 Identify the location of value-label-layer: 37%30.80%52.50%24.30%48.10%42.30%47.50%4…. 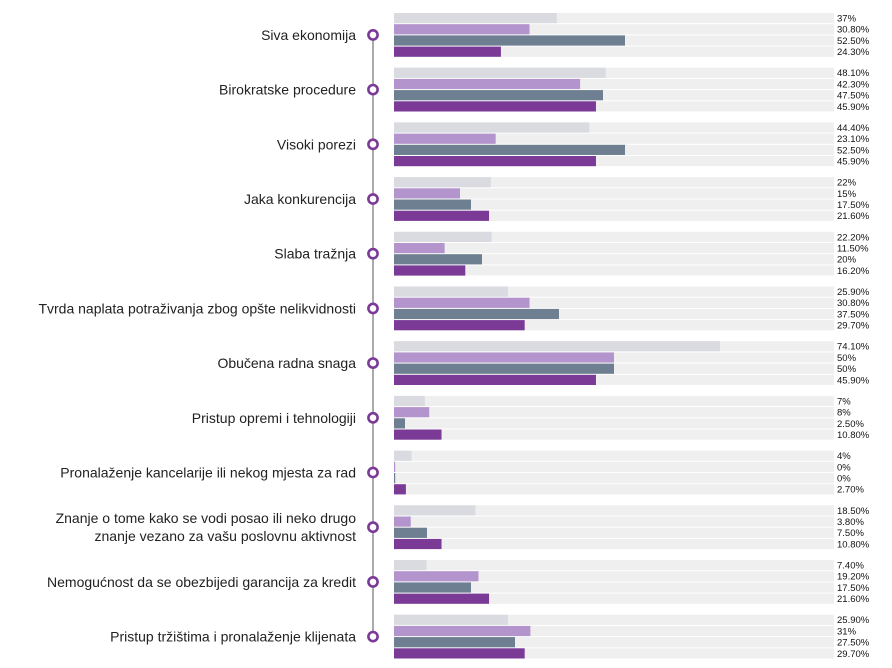
(853, 337).